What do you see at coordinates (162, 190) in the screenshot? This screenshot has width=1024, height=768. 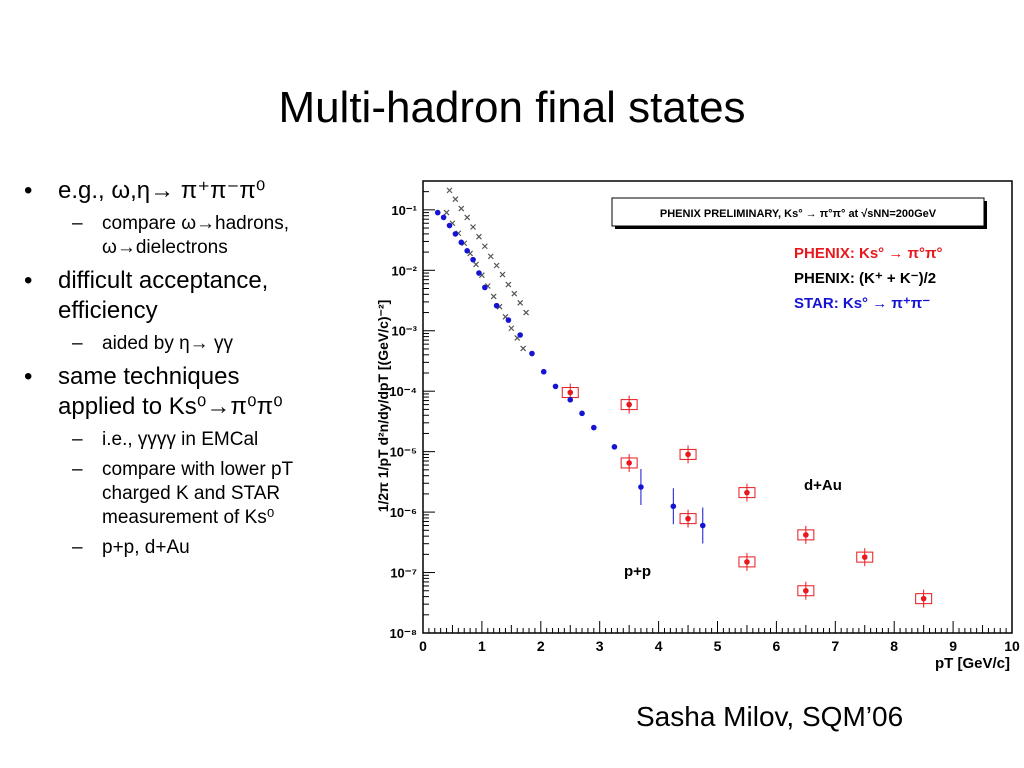 I see `bullet-text: e.g., ω,η→ π⁺π⁻π⁰` at bounding box center [162, 190].